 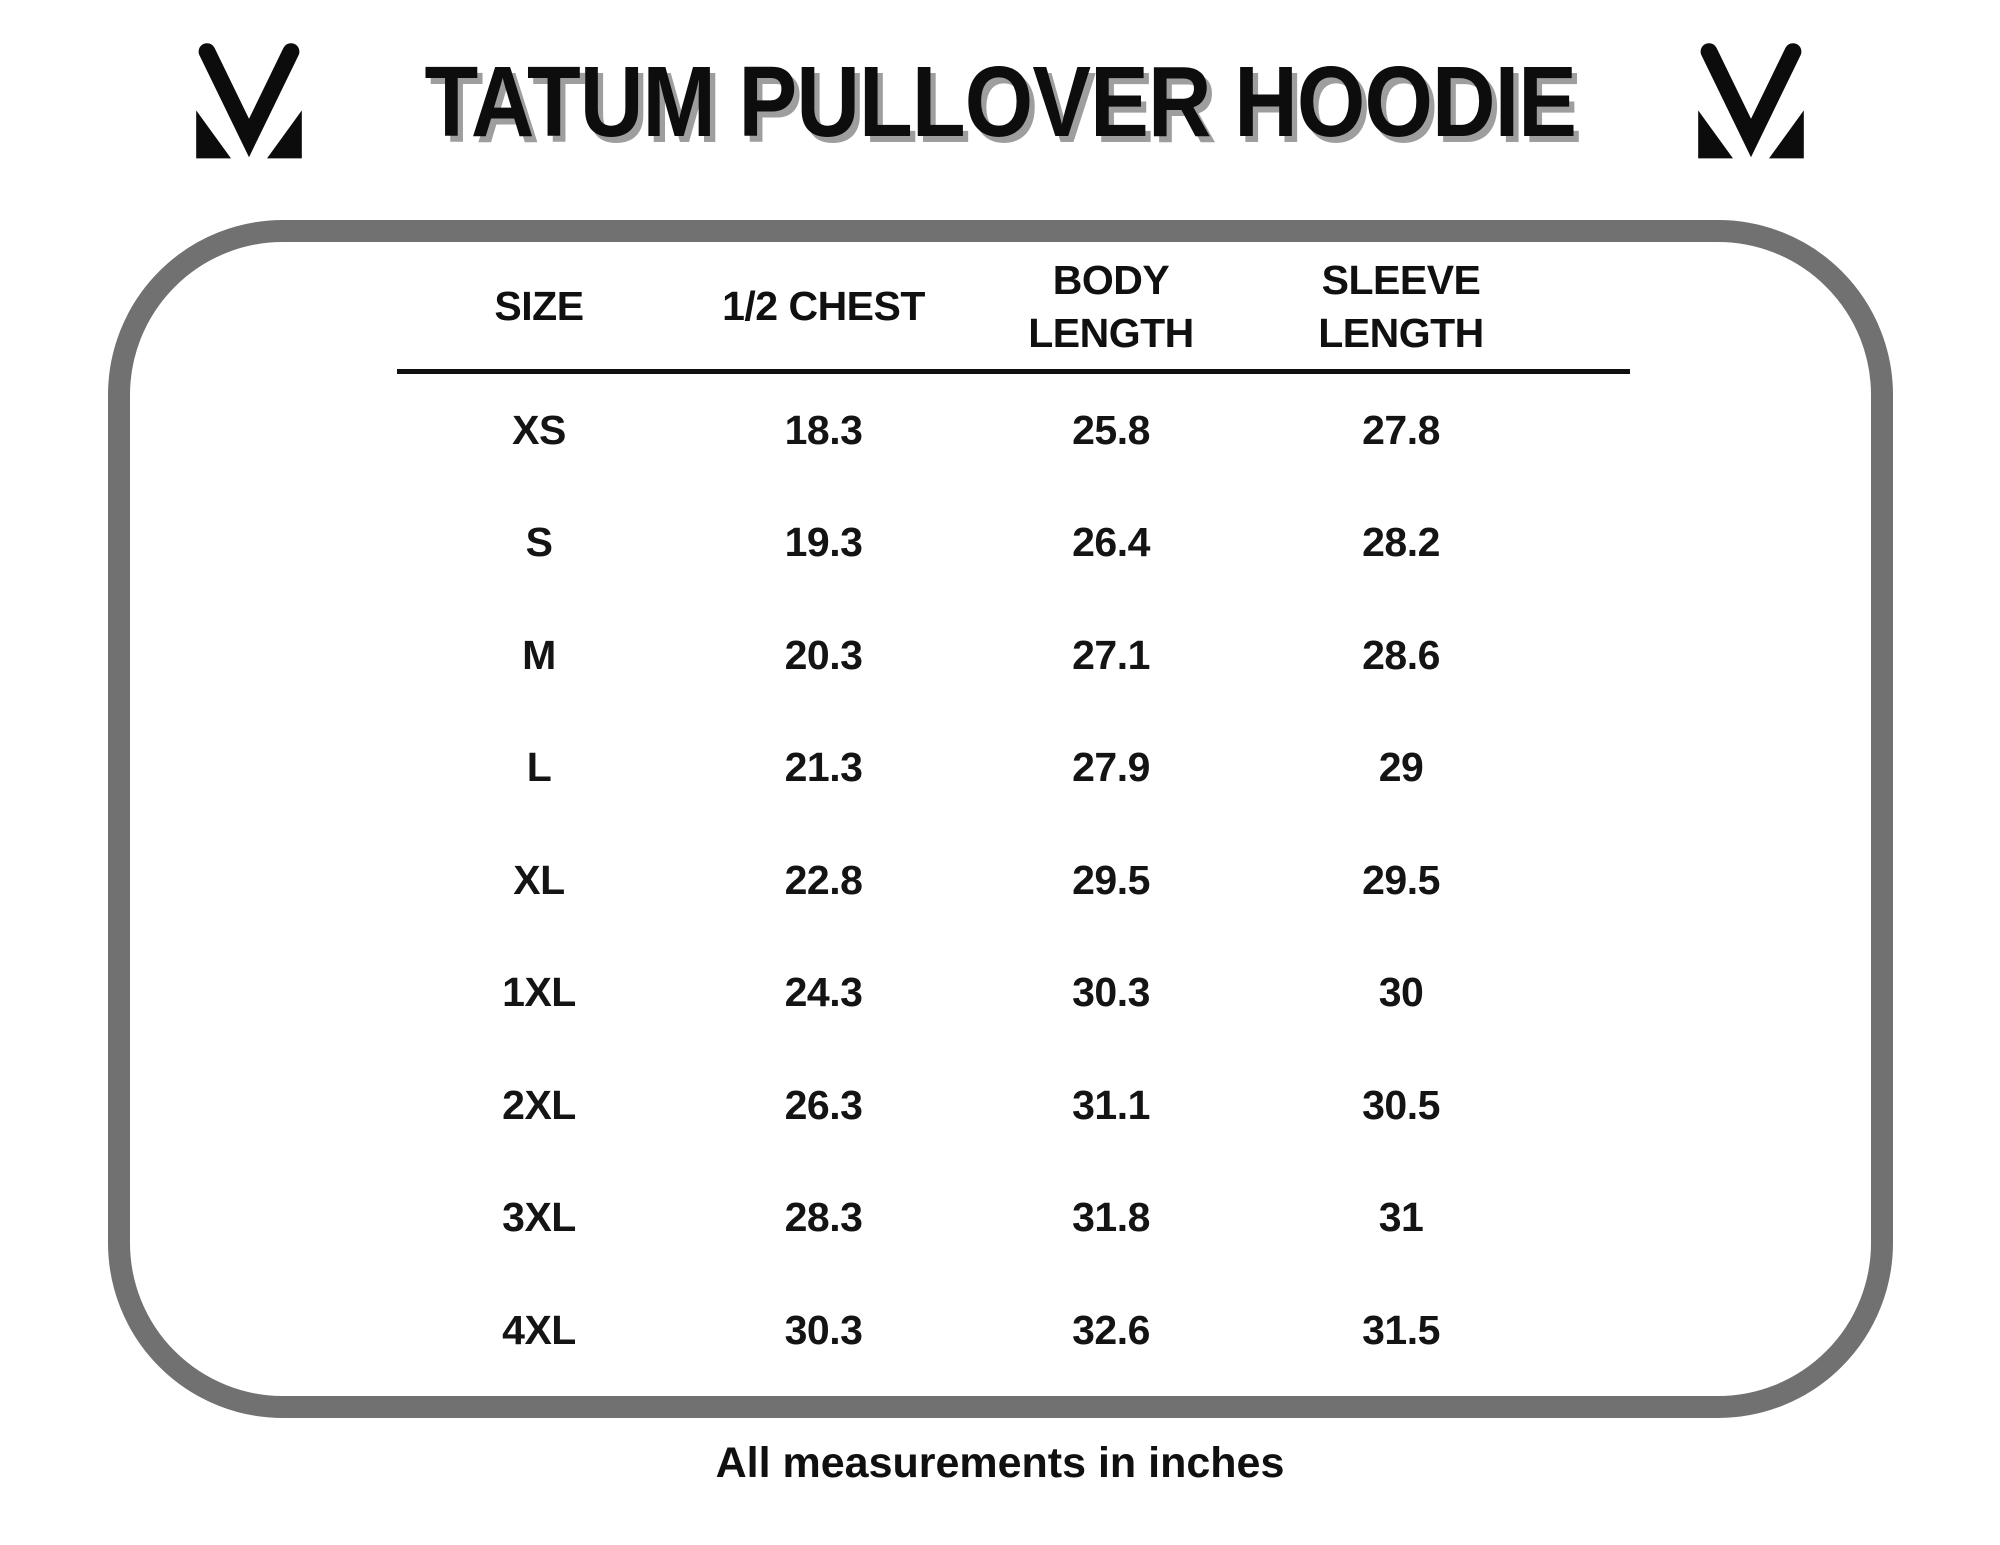 What do you see at coordinates (1013, 1105) in the screenshot?
I see `table-row: 2XL 26.3 31.1 30.5` at bounding box center [1013, 1105].